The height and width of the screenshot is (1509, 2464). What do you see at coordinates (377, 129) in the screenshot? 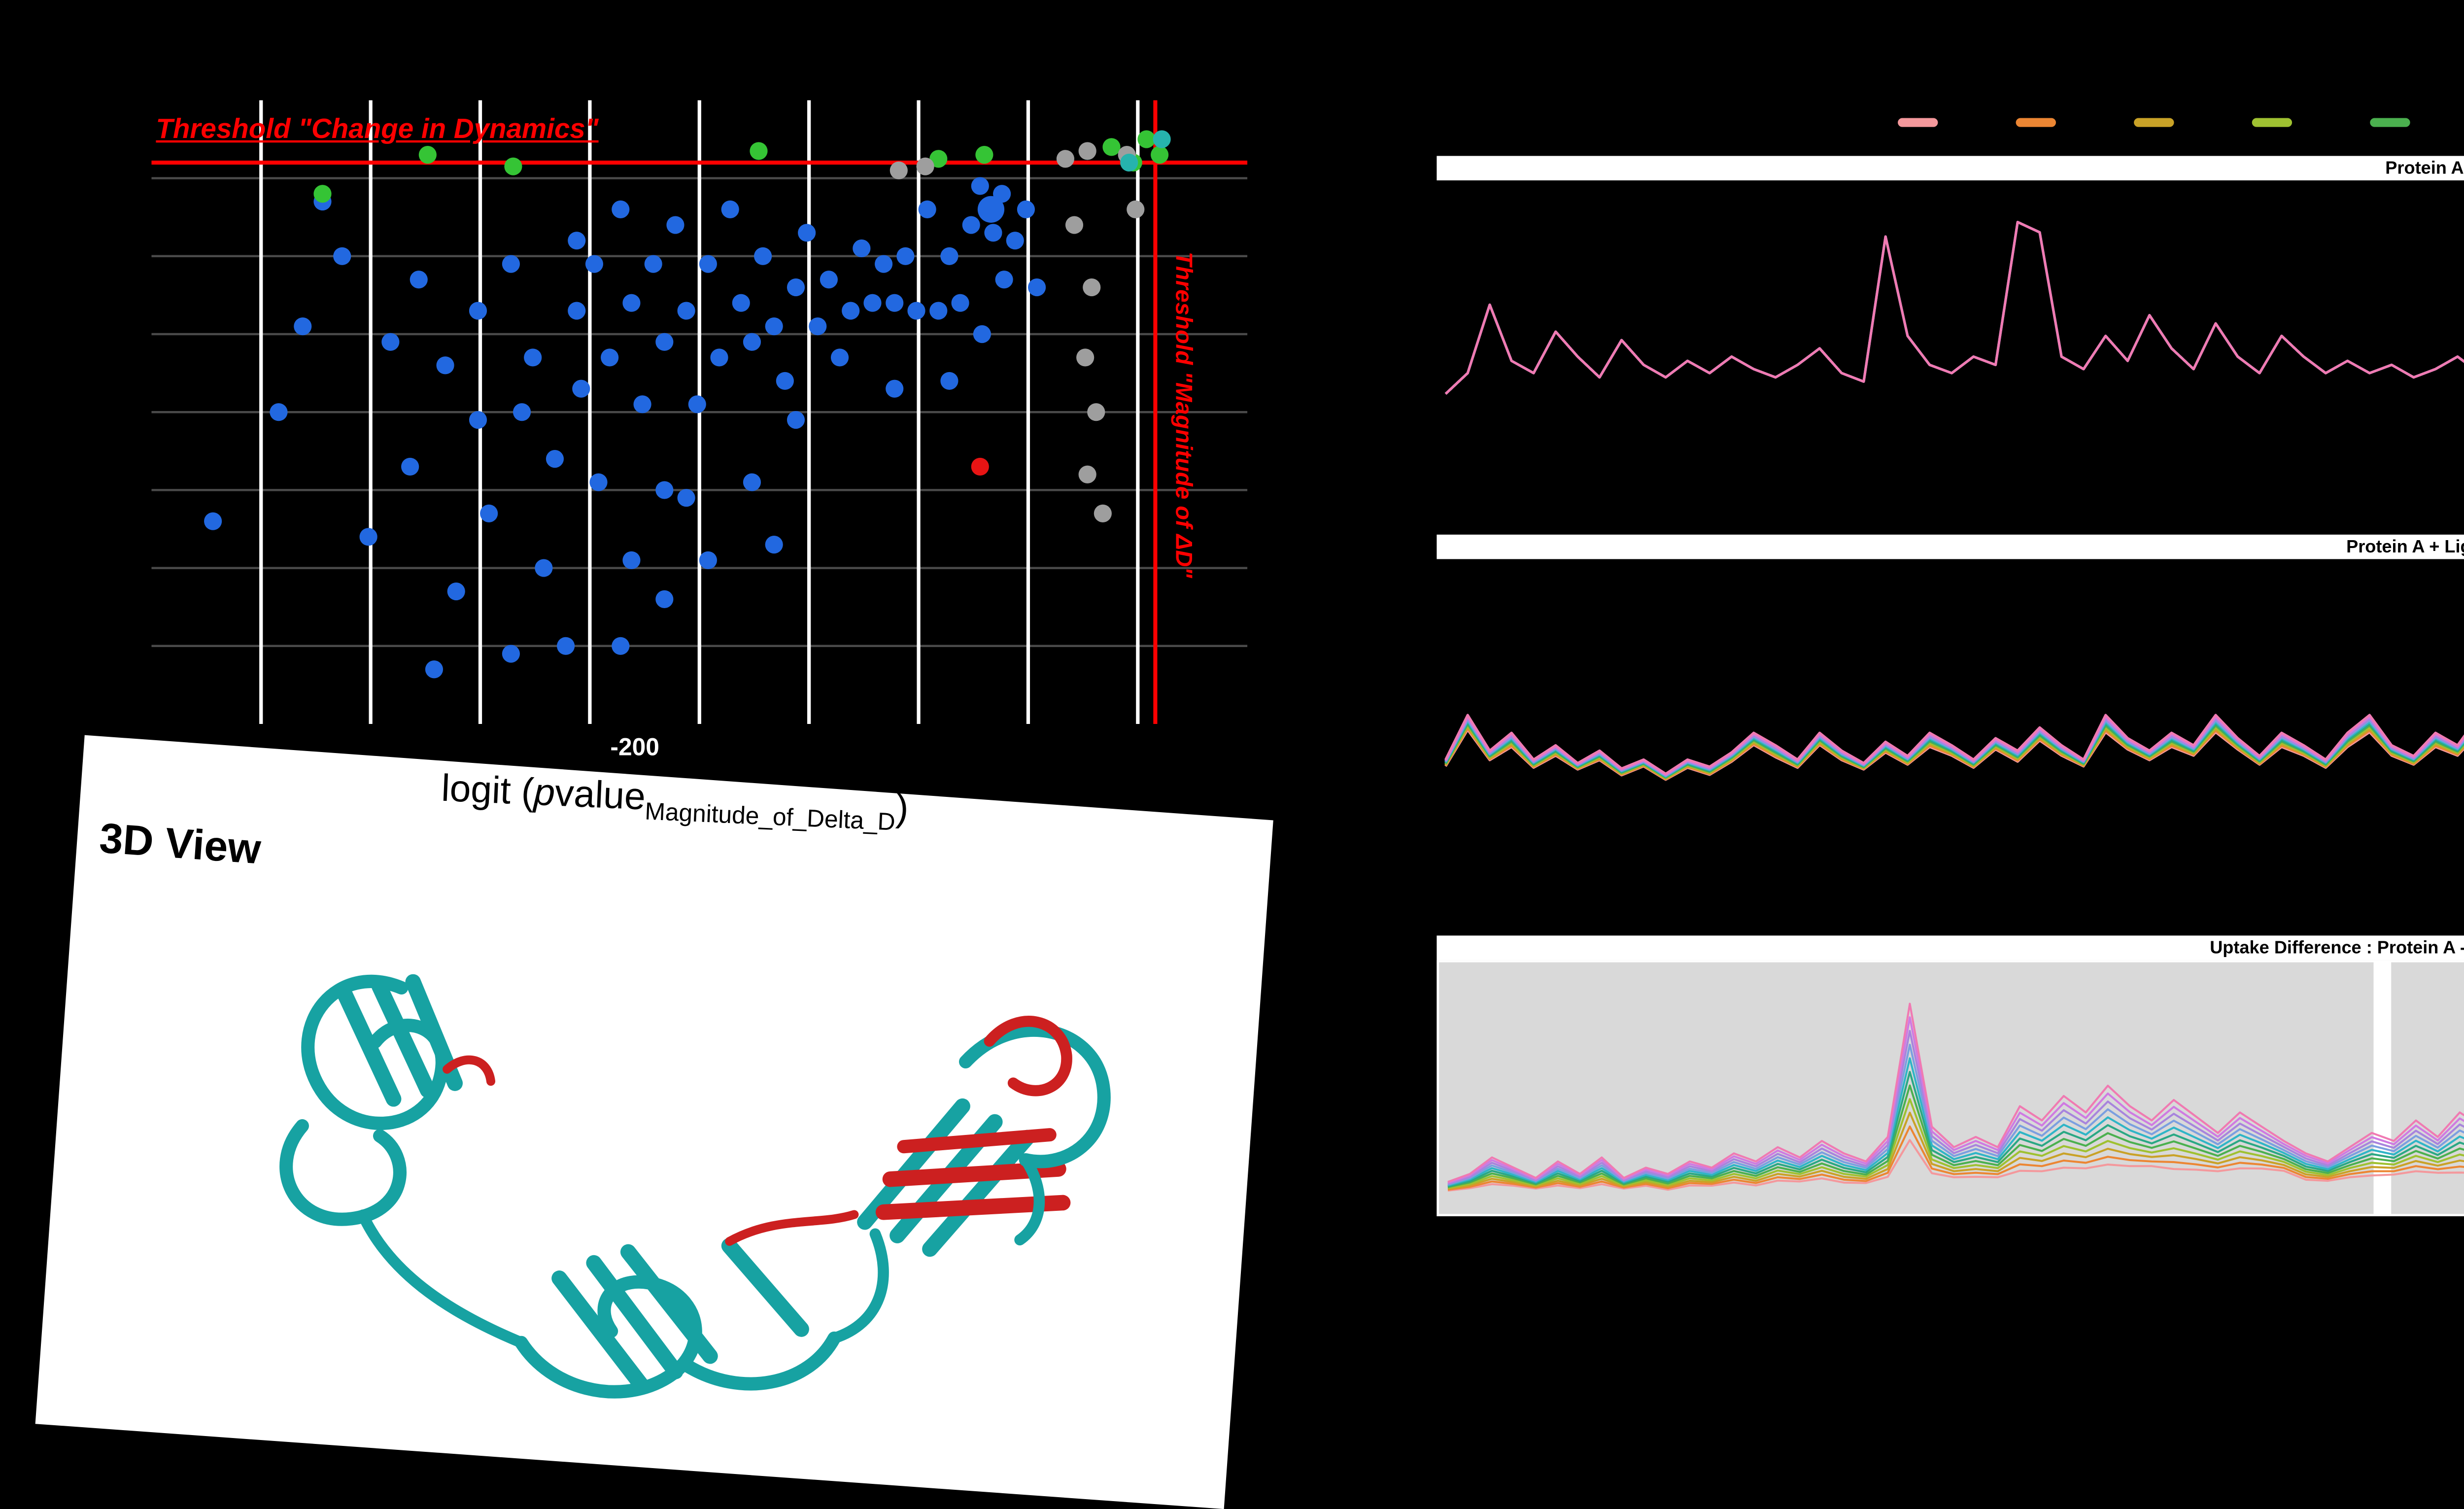
I see `threshold-dynamics-label: Threshold "Change in Dynamics"` at bounding box center [377, 129].